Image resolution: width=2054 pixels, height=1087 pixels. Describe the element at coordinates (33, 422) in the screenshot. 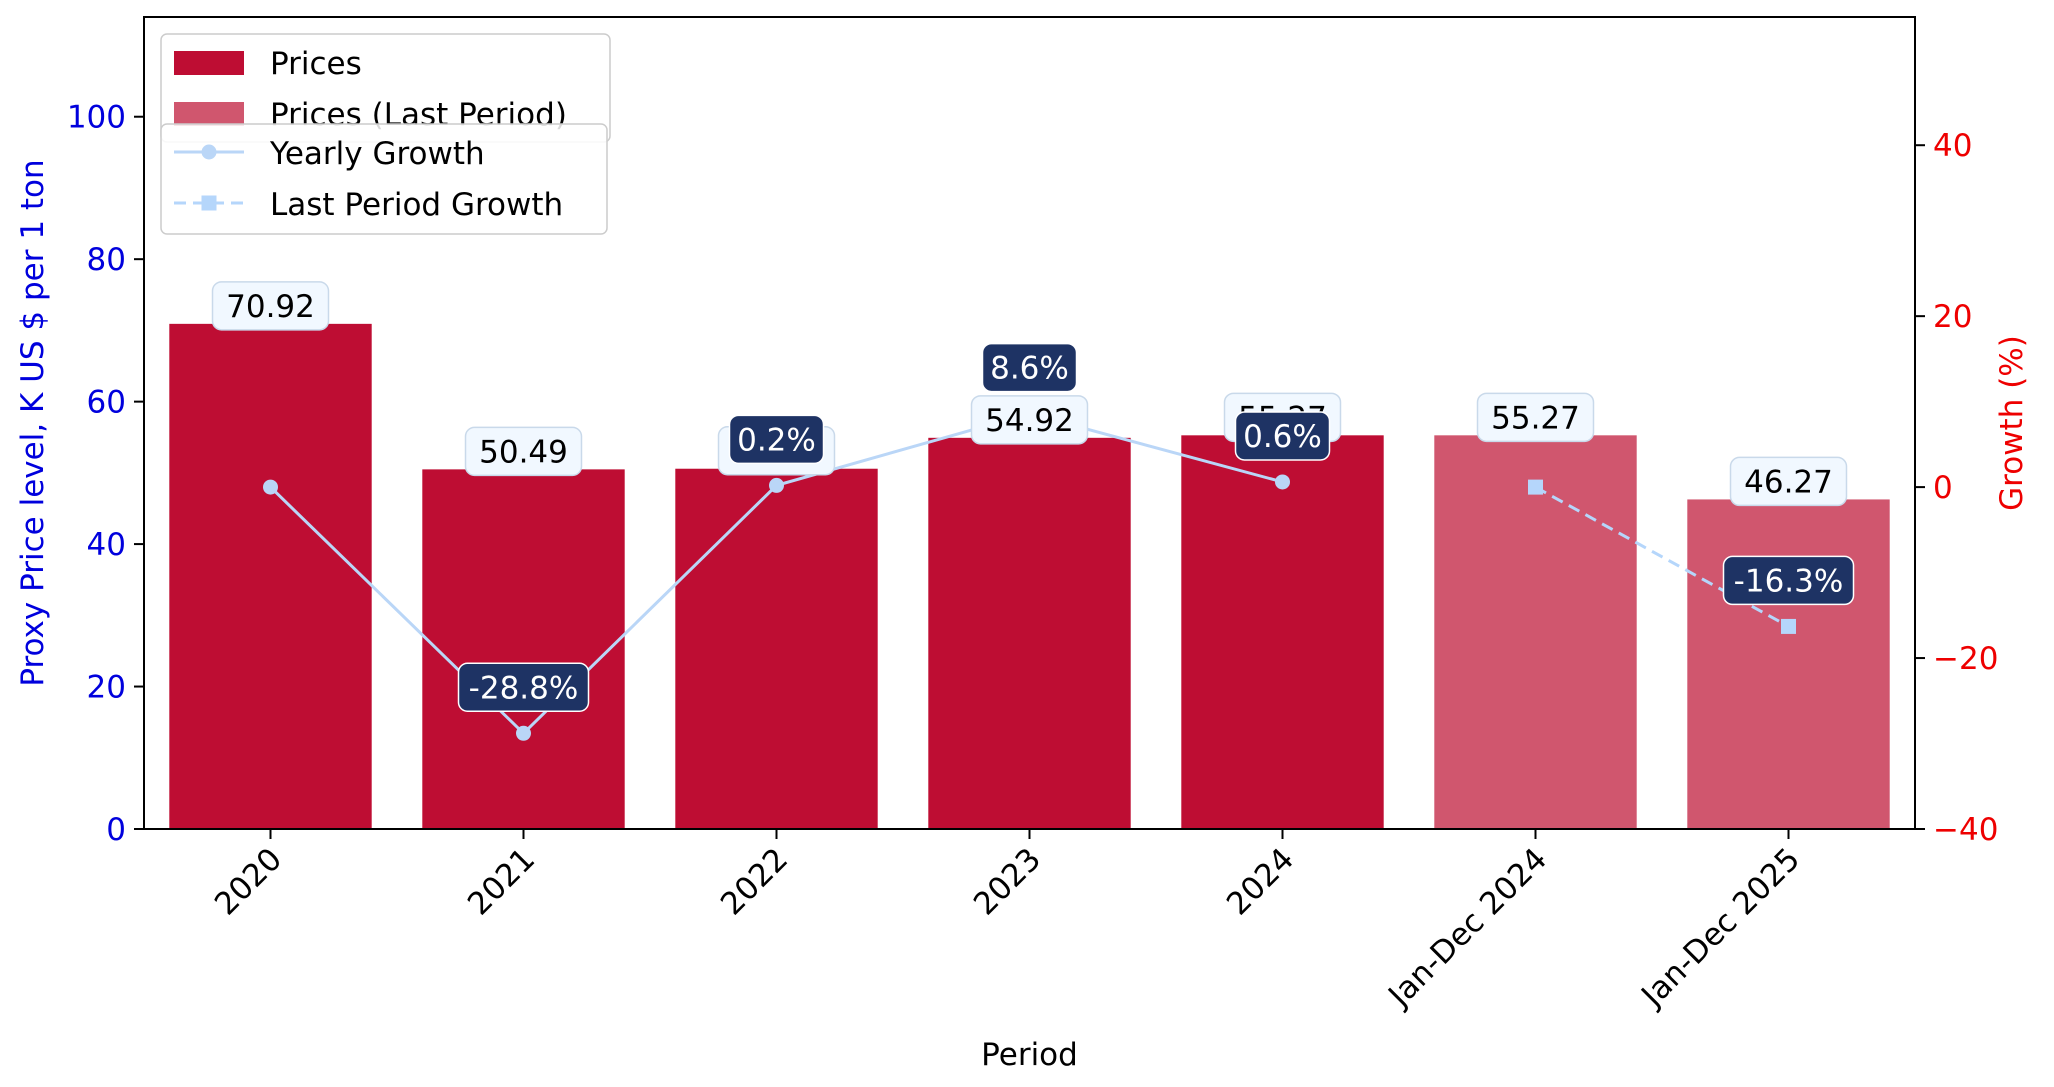

I see `y-axis-label-left: Proxy Price level, K US $ per 1 ton` at that location.